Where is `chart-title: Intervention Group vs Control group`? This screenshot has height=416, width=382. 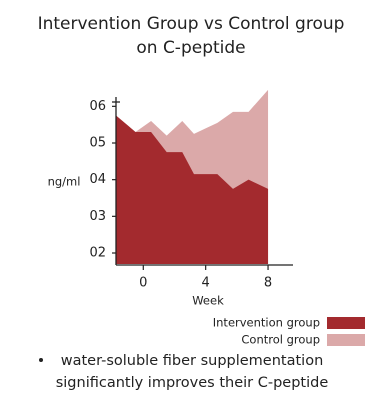
chart-title: Intervention Group vs Control group is located at coordinates (191, 24).